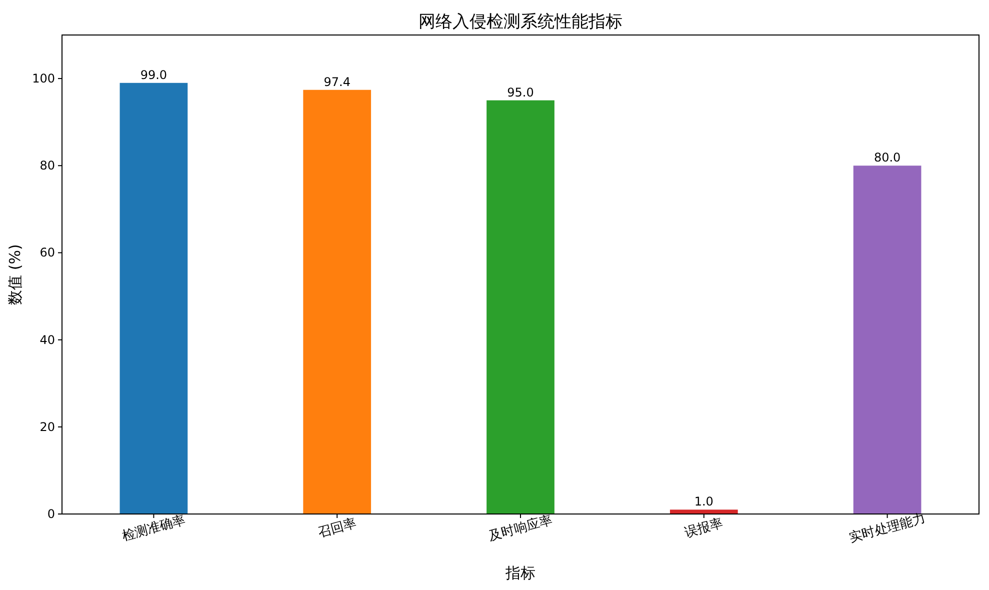 Image resolution: width=989 pixels, height=590 pixels. I want to click on y-tick-label: 20, so click(47, 427).